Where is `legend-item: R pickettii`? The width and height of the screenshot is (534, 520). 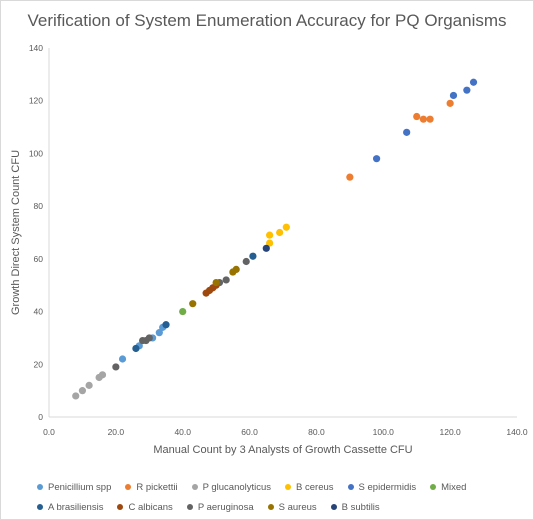
legend-item: R pickettii is located at coordinates (151, 487).